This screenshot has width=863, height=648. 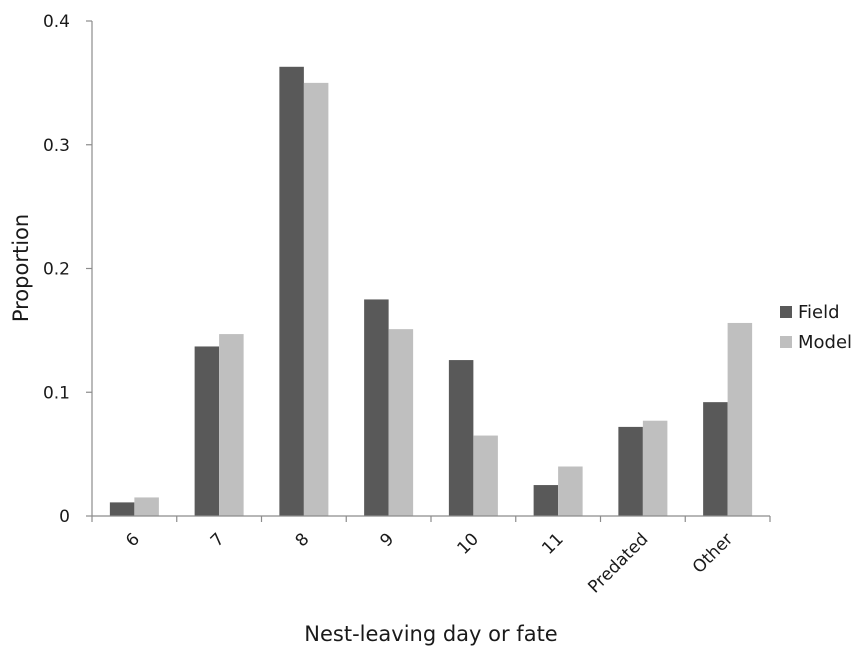 What do you see at coordinates (21, 268) in the screenshot?
I see `y-axis-title: Proportion` at bounding box center [21, 268].